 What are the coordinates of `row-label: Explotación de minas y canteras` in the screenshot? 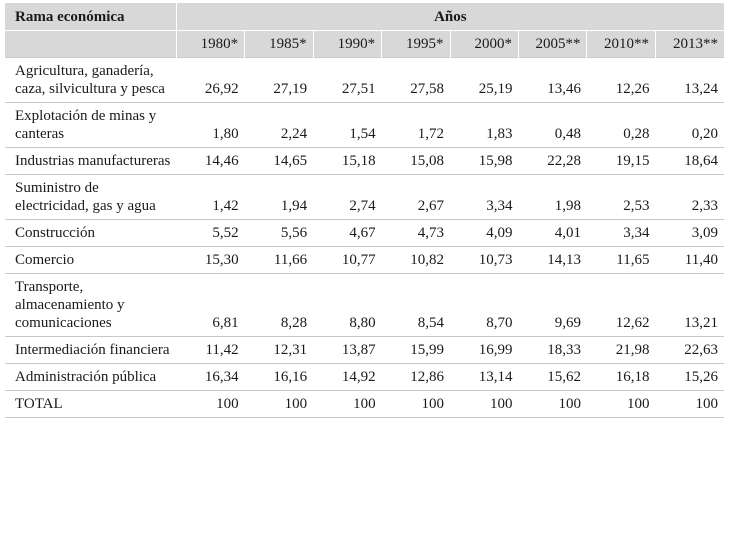 It's located at (86, 125).